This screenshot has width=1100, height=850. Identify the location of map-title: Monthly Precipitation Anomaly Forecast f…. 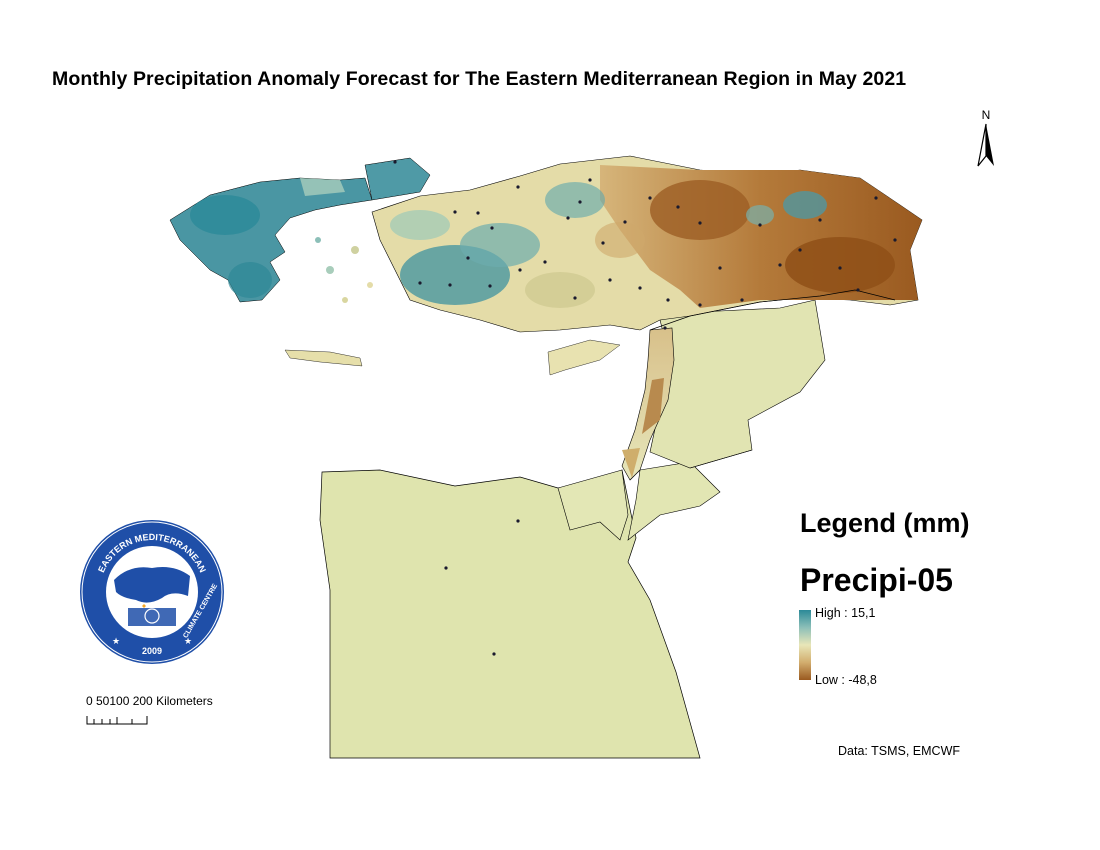
(479, 79).